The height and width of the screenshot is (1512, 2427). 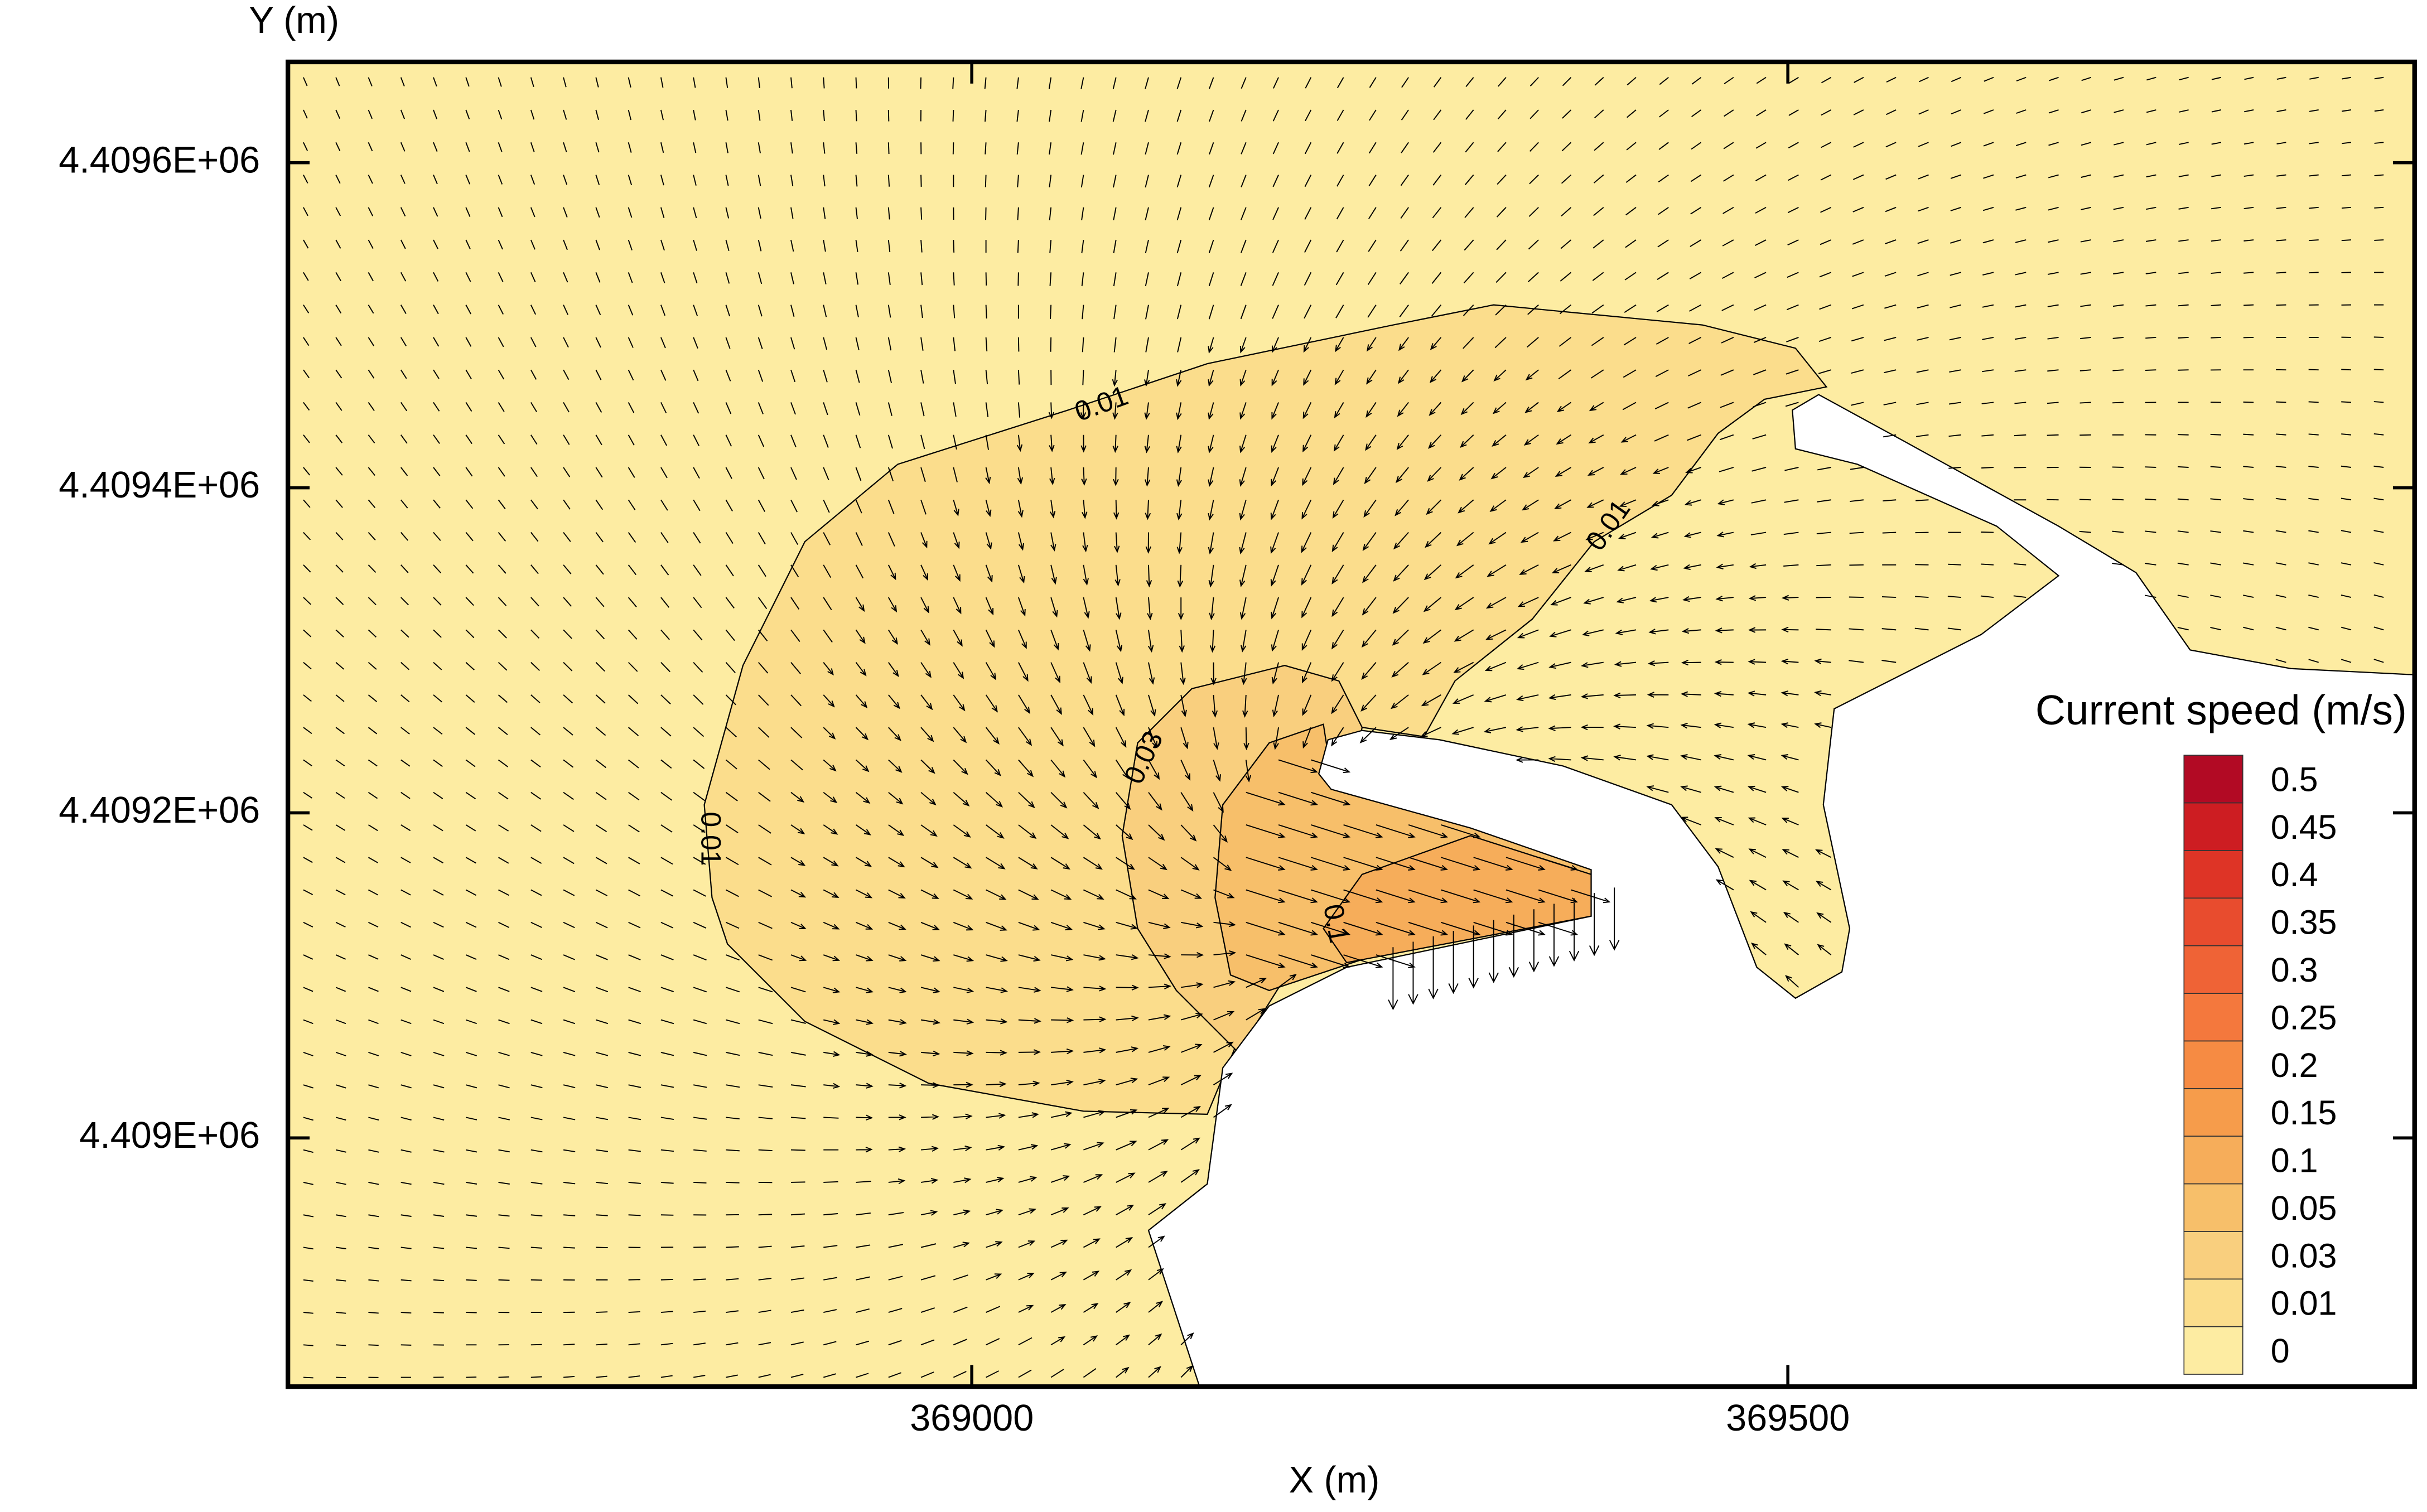 What do you see at coordinates (2304, 1208) in the screenshot?
I see `colorbar-label: 0.05` at bounding box center [2304, 1208].